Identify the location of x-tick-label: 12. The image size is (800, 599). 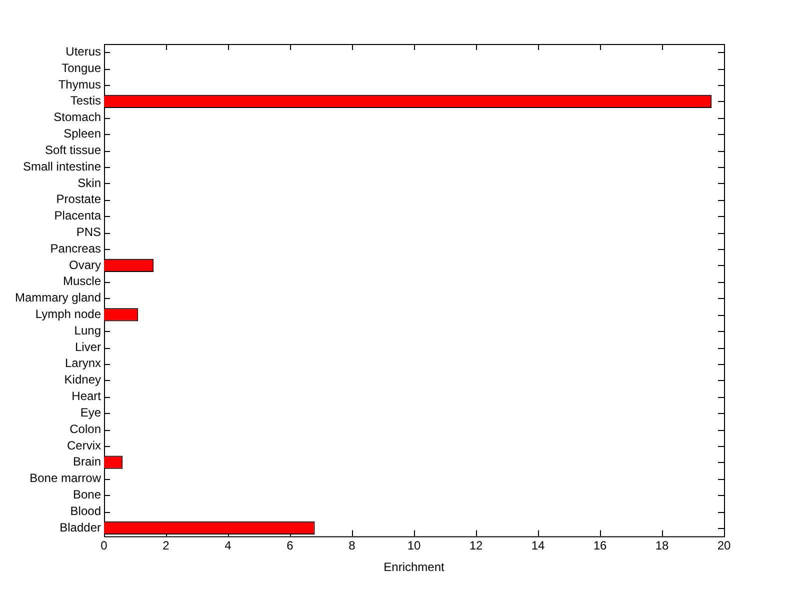
(476, 545).